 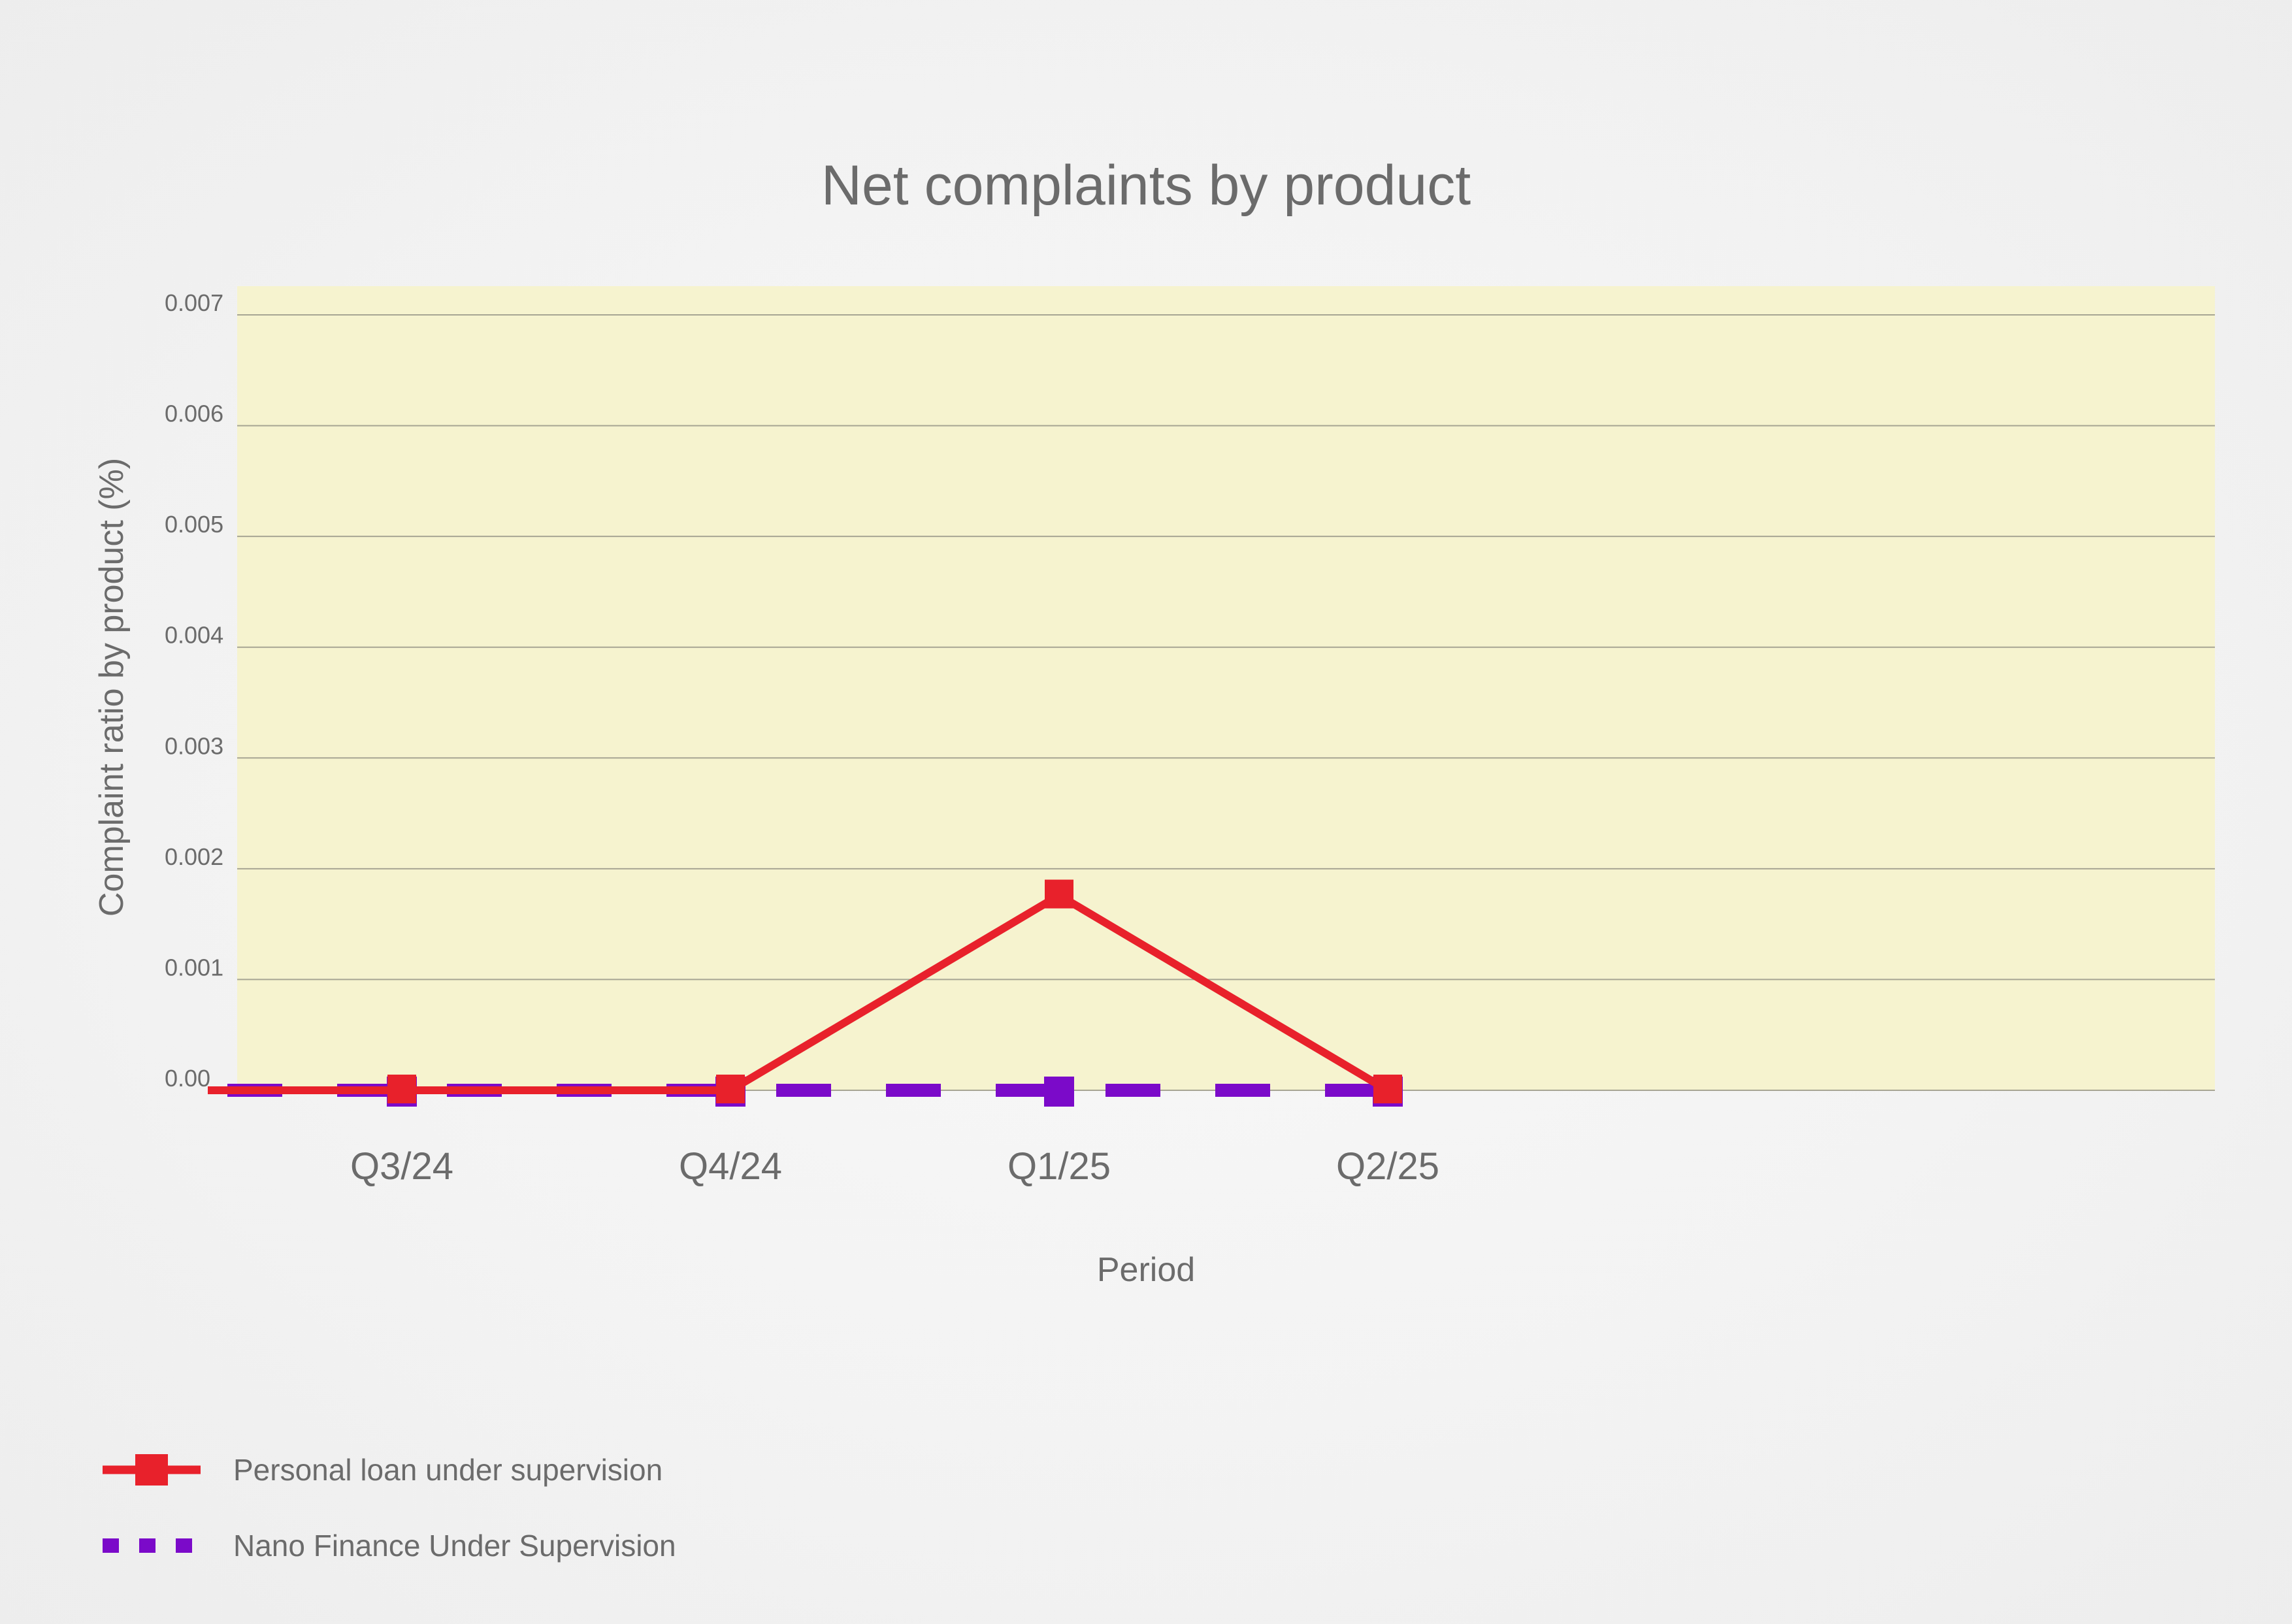 What do you see at coordinates (1146, 1270) in the screenshot?
I see `x-axis-label: Period` at bounding box center [1146, 1270].